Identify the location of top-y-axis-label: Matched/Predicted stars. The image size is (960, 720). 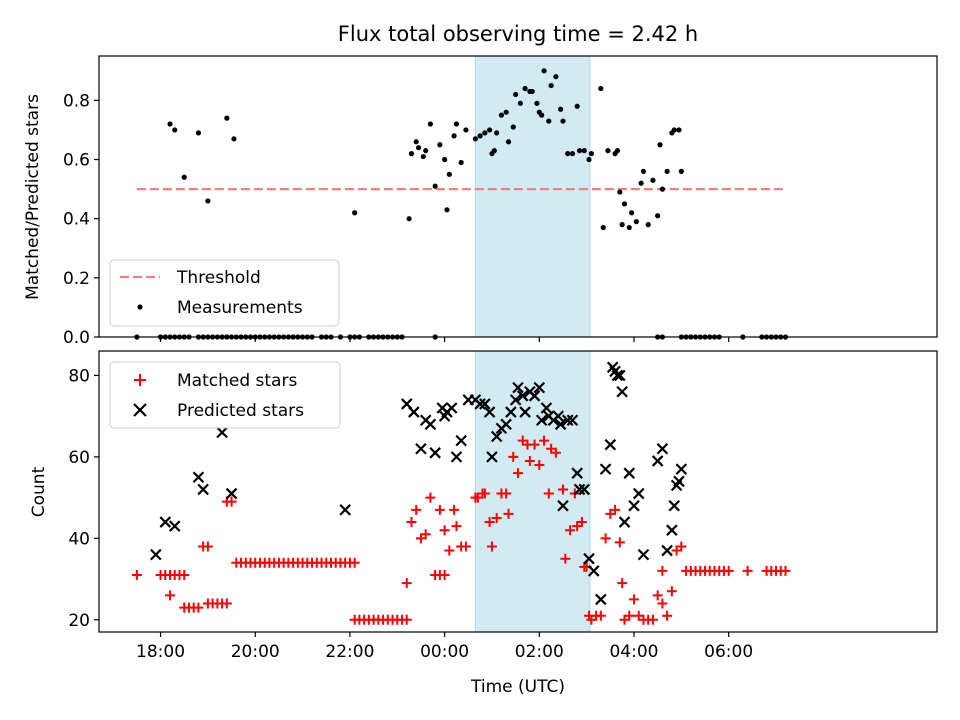
(33, 197).